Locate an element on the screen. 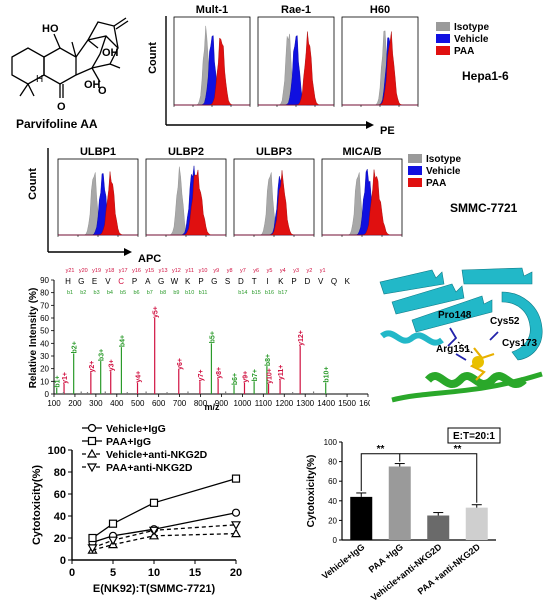 This screenshot has width=553, height=600. y-ion-label: y5 is located at coordinates (270, 271).